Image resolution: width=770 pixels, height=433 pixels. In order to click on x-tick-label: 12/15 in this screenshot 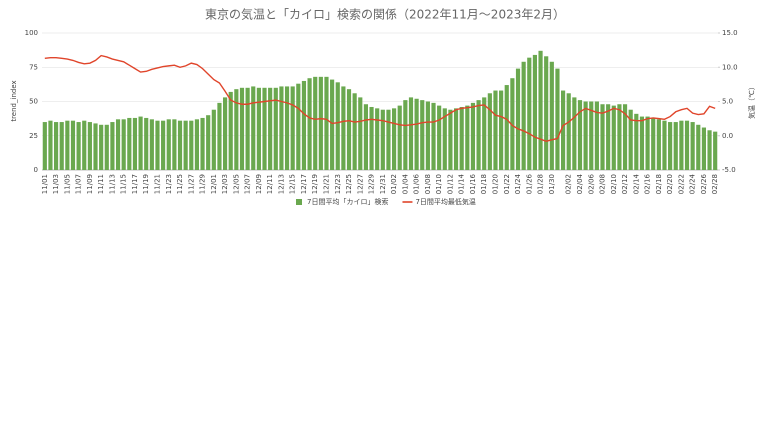, I will do `click(293, 184)`.